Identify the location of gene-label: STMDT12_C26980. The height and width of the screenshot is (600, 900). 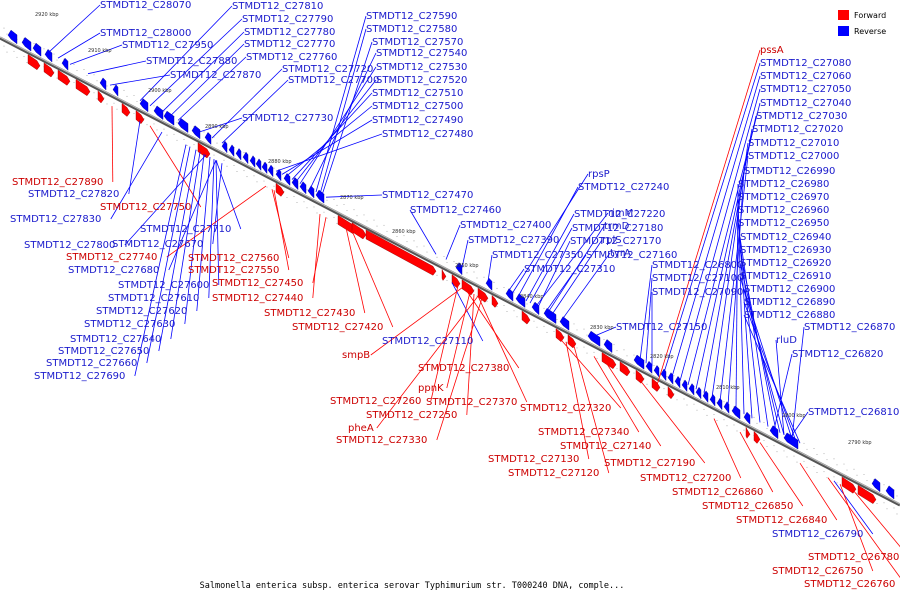
(783, 184).